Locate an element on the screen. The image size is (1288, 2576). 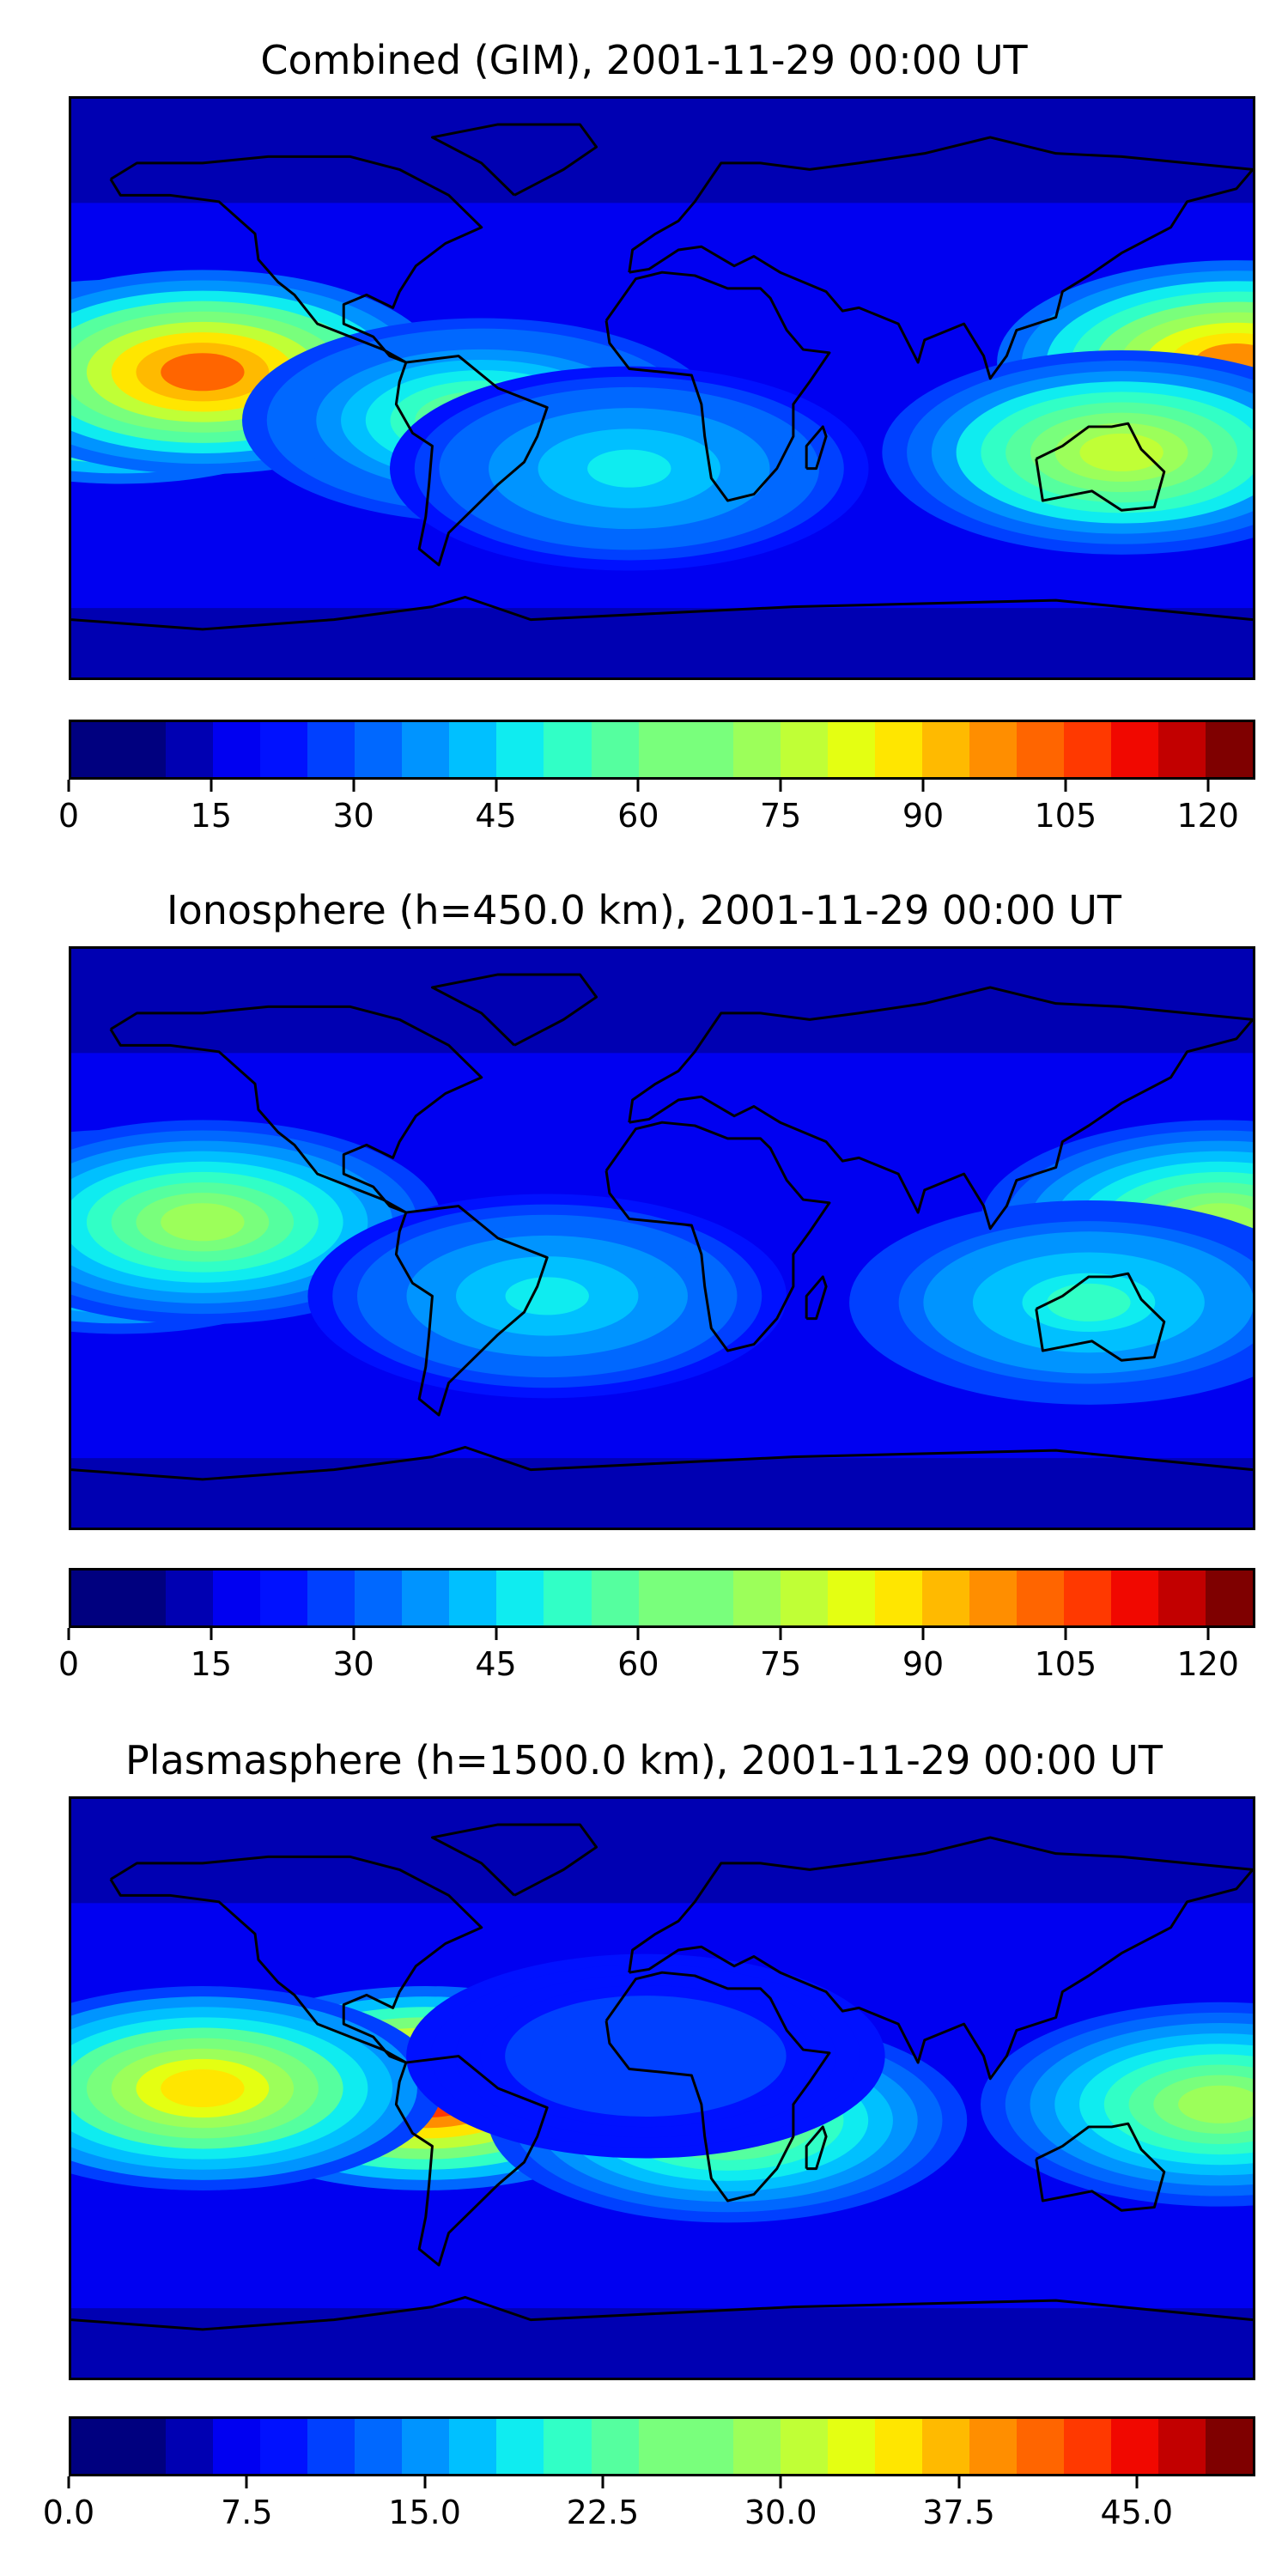
colorbar-tick-label: 0 is located at coordinates (69, 1664).